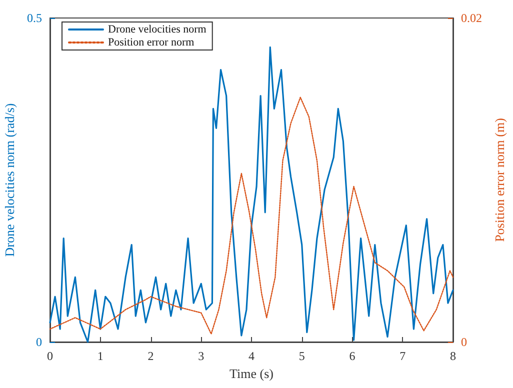 This screenshot has height=388, width=513. I want to click on x-tick-label: 1, so click(100, 356).